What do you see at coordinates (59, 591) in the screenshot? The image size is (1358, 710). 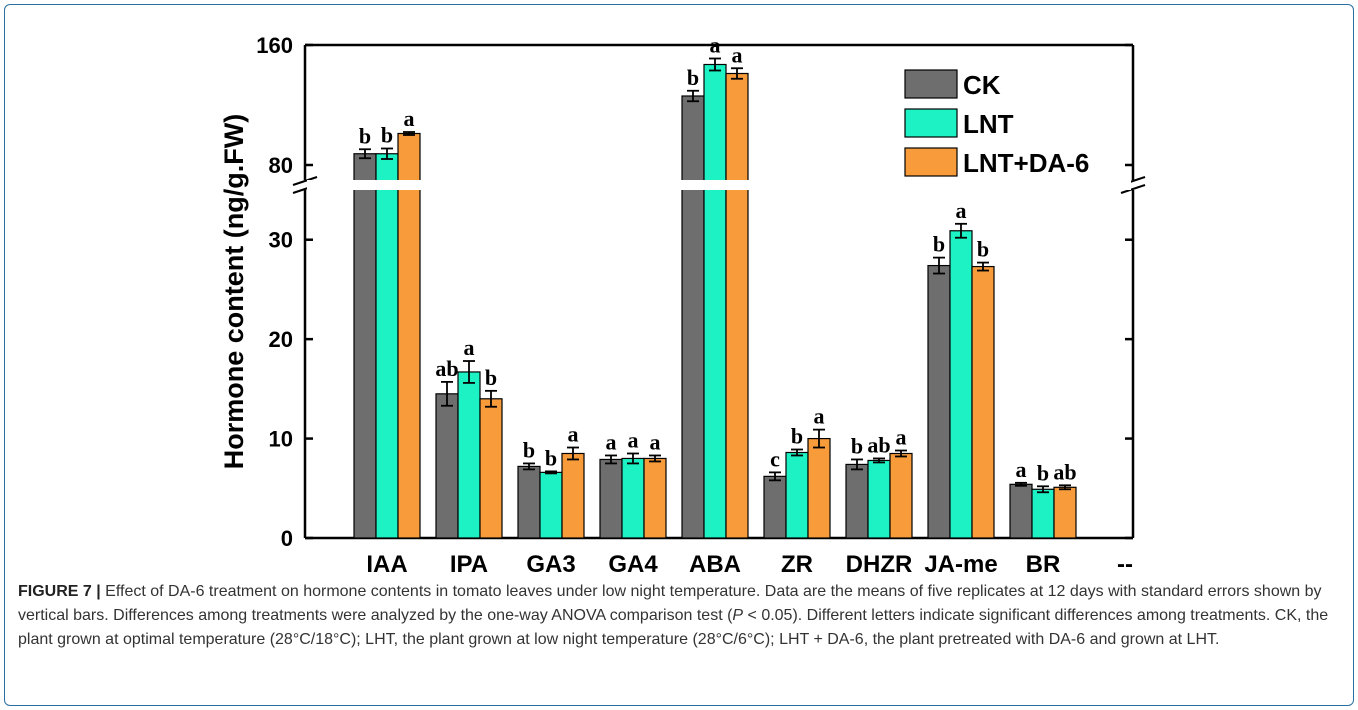 I see `figure-label: FIGURE 7 |` at bounding box center [59, 591].